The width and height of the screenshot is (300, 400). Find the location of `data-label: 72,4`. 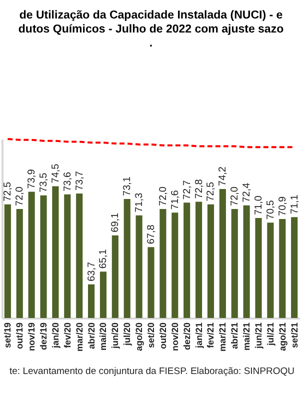

data-label: 72,4 is located at coordinates (247, 192).